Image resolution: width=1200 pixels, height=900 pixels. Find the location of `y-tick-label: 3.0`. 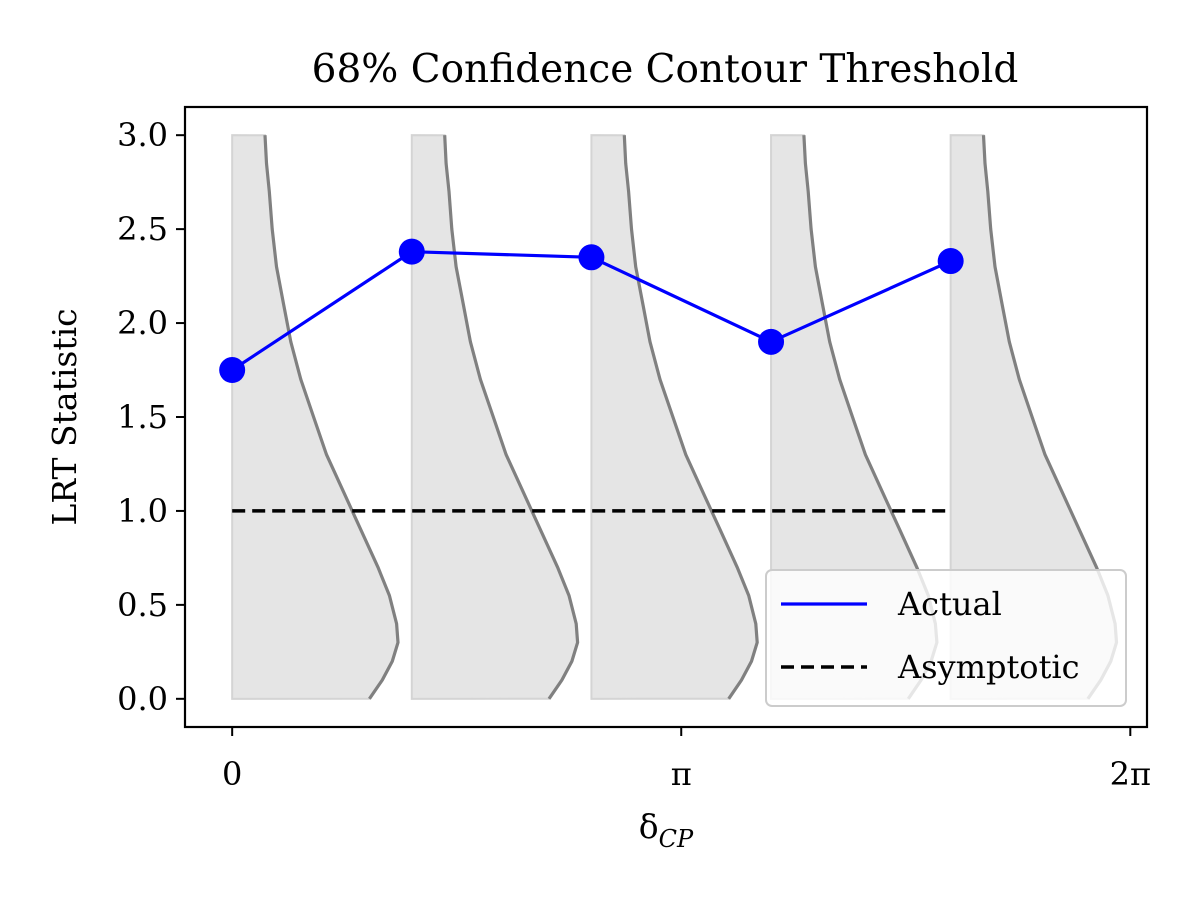

y-tick-label: 3.0 is located at coordinates (142, 135).